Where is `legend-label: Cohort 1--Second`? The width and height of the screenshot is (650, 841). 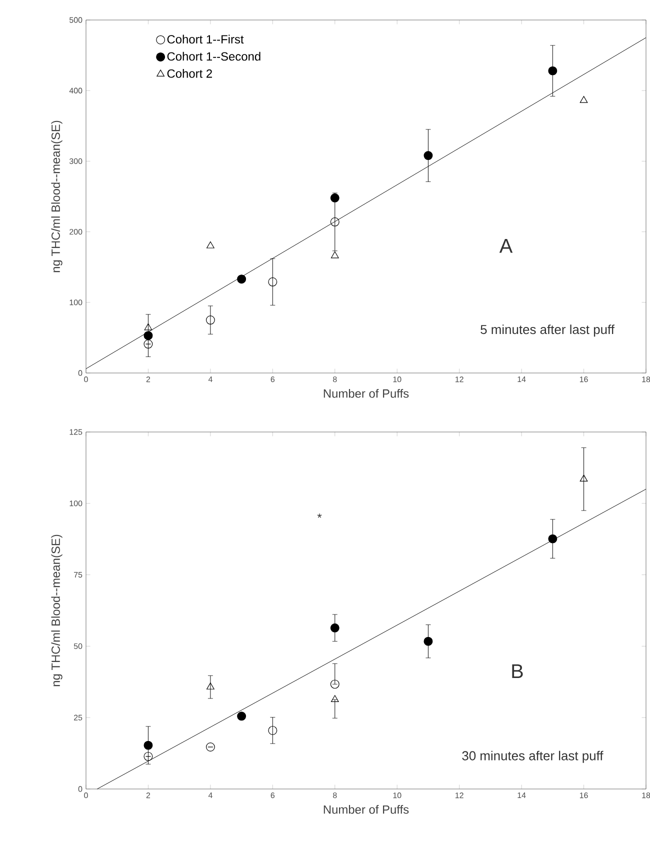 legend-label: Cohort 1--Second is located at coordinates (213, 56).